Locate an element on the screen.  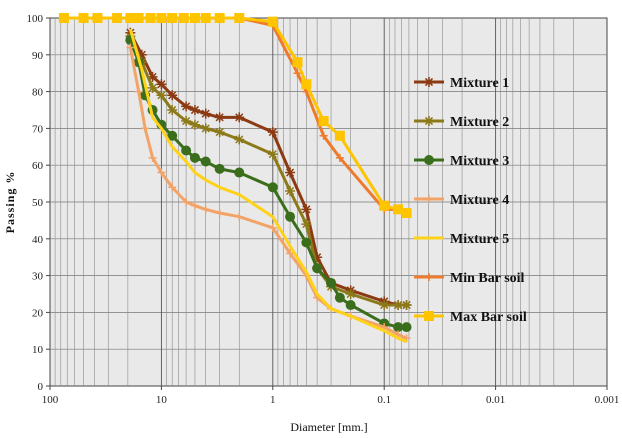
x-tick-label: 0.001 is located at coordinates (607, 400).